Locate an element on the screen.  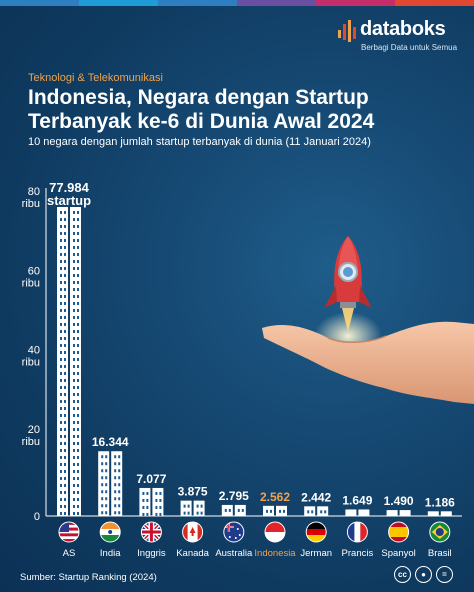
australia-flag-icon is located at coordinates (234, 532).